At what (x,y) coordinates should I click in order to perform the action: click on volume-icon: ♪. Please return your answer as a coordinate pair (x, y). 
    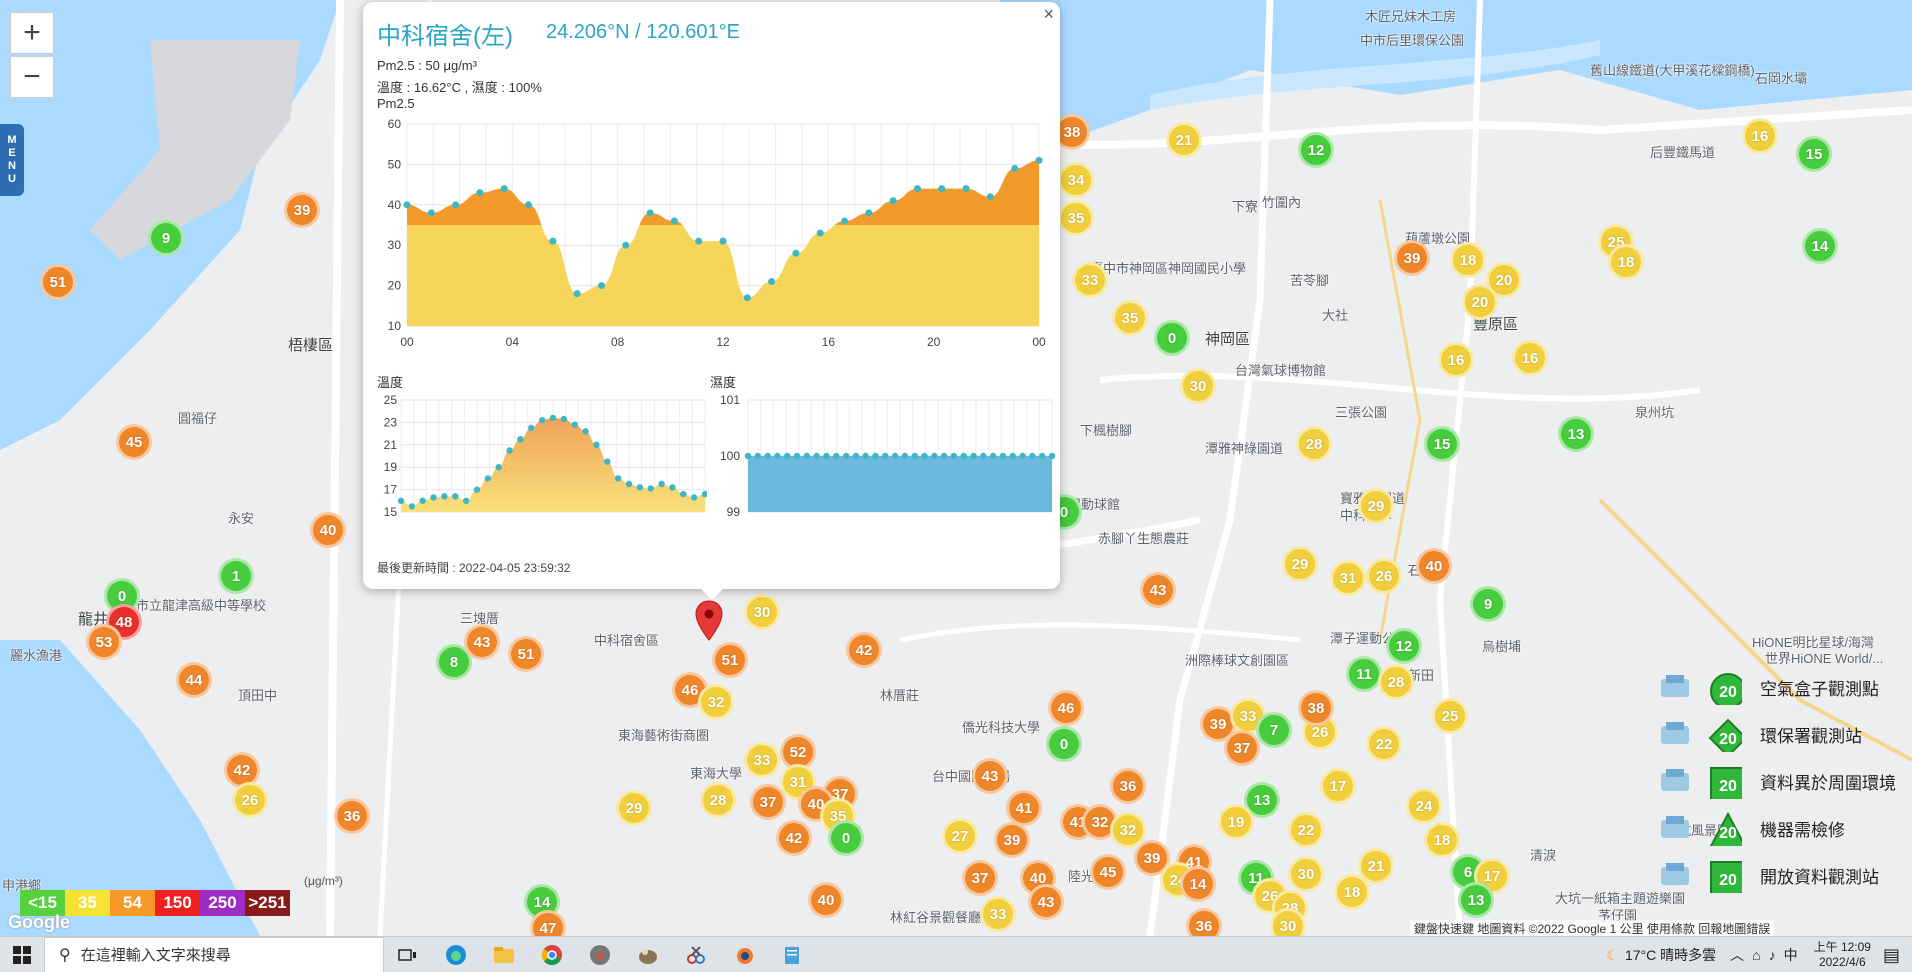
    Looking at the image, I should click on (1772, 955).